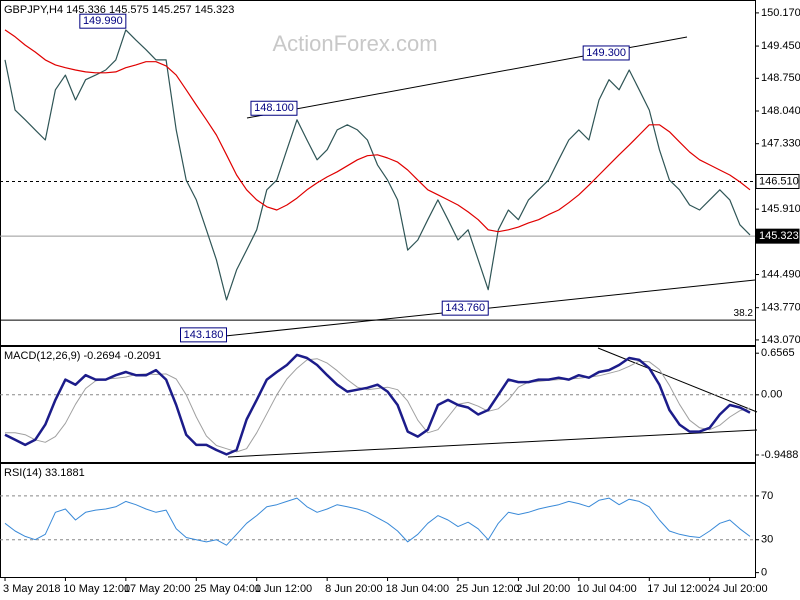 The height and width of the screenshot is (600, 800). Describe the element at coordinates (488, 589) in the screenshot. I see `x-tick-label: 25 Jun 12:00` at that location.